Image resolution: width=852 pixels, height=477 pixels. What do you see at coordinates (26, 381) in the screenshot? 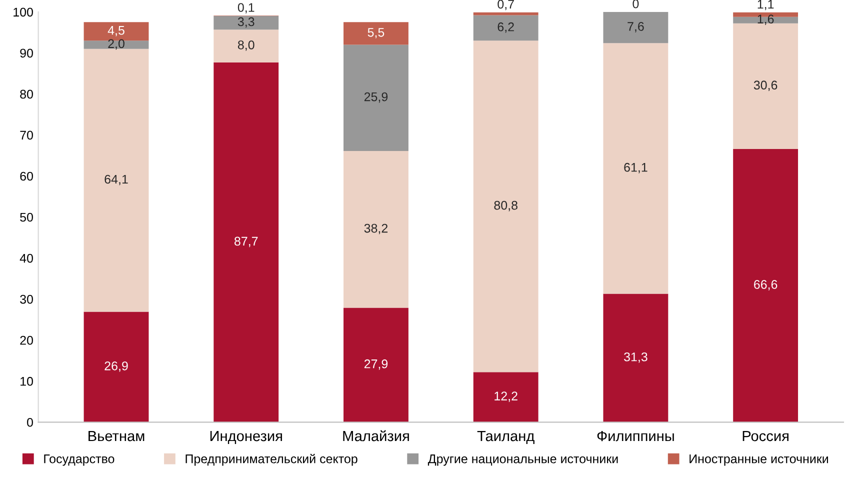
I see `y-tick-label: 10` at bounding box center [26, 381].